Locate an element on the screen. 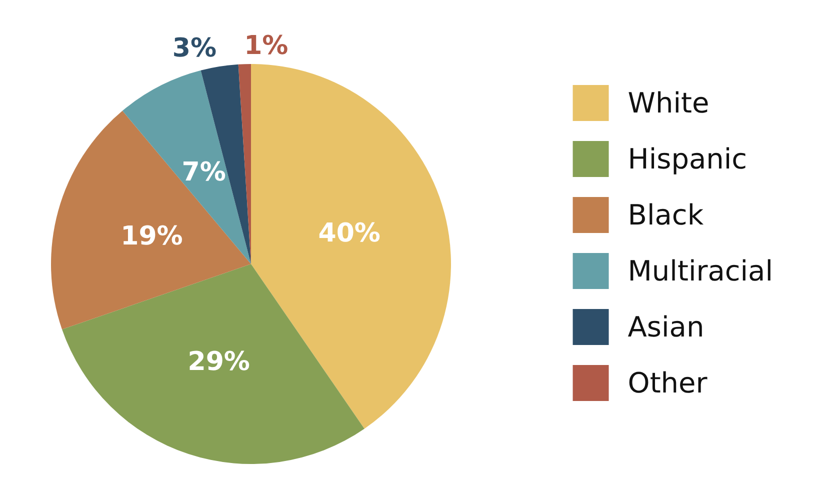 The width and height of the screenshot is (826, 486). data-label: 3% is located at coordinates (194, 49).